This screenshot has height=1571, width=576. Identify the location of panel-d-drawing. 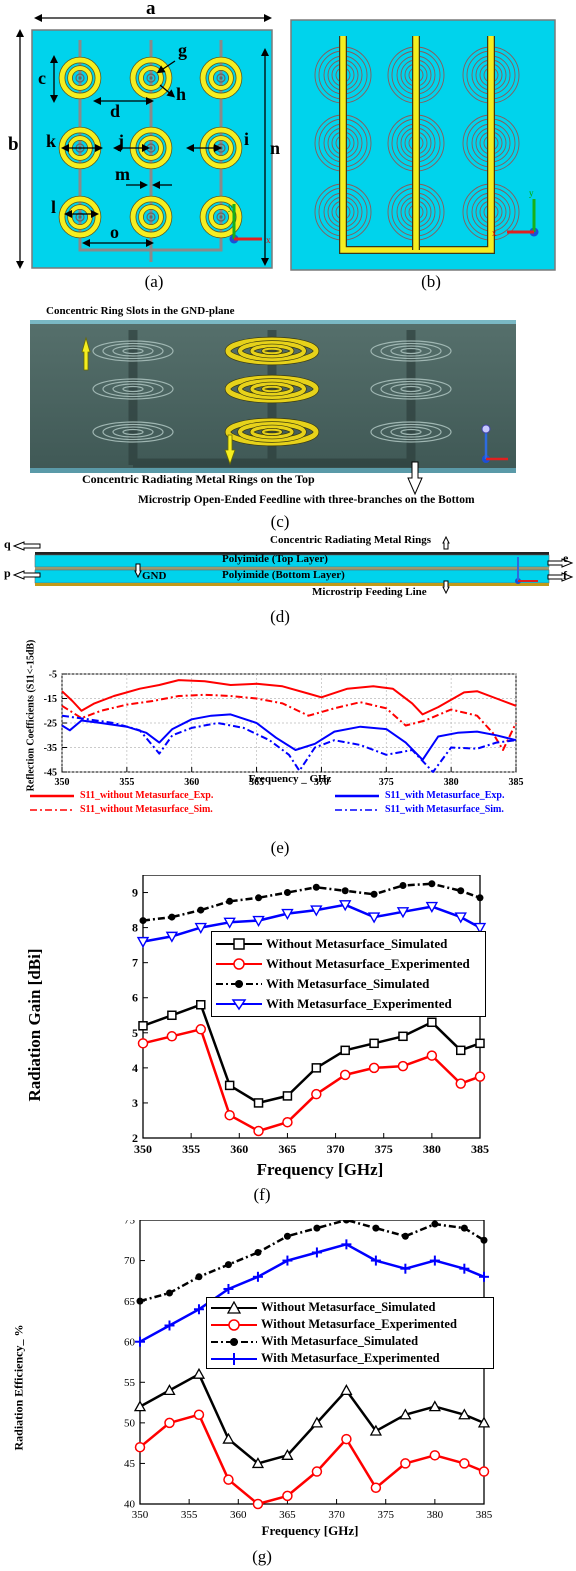
(293, 565).